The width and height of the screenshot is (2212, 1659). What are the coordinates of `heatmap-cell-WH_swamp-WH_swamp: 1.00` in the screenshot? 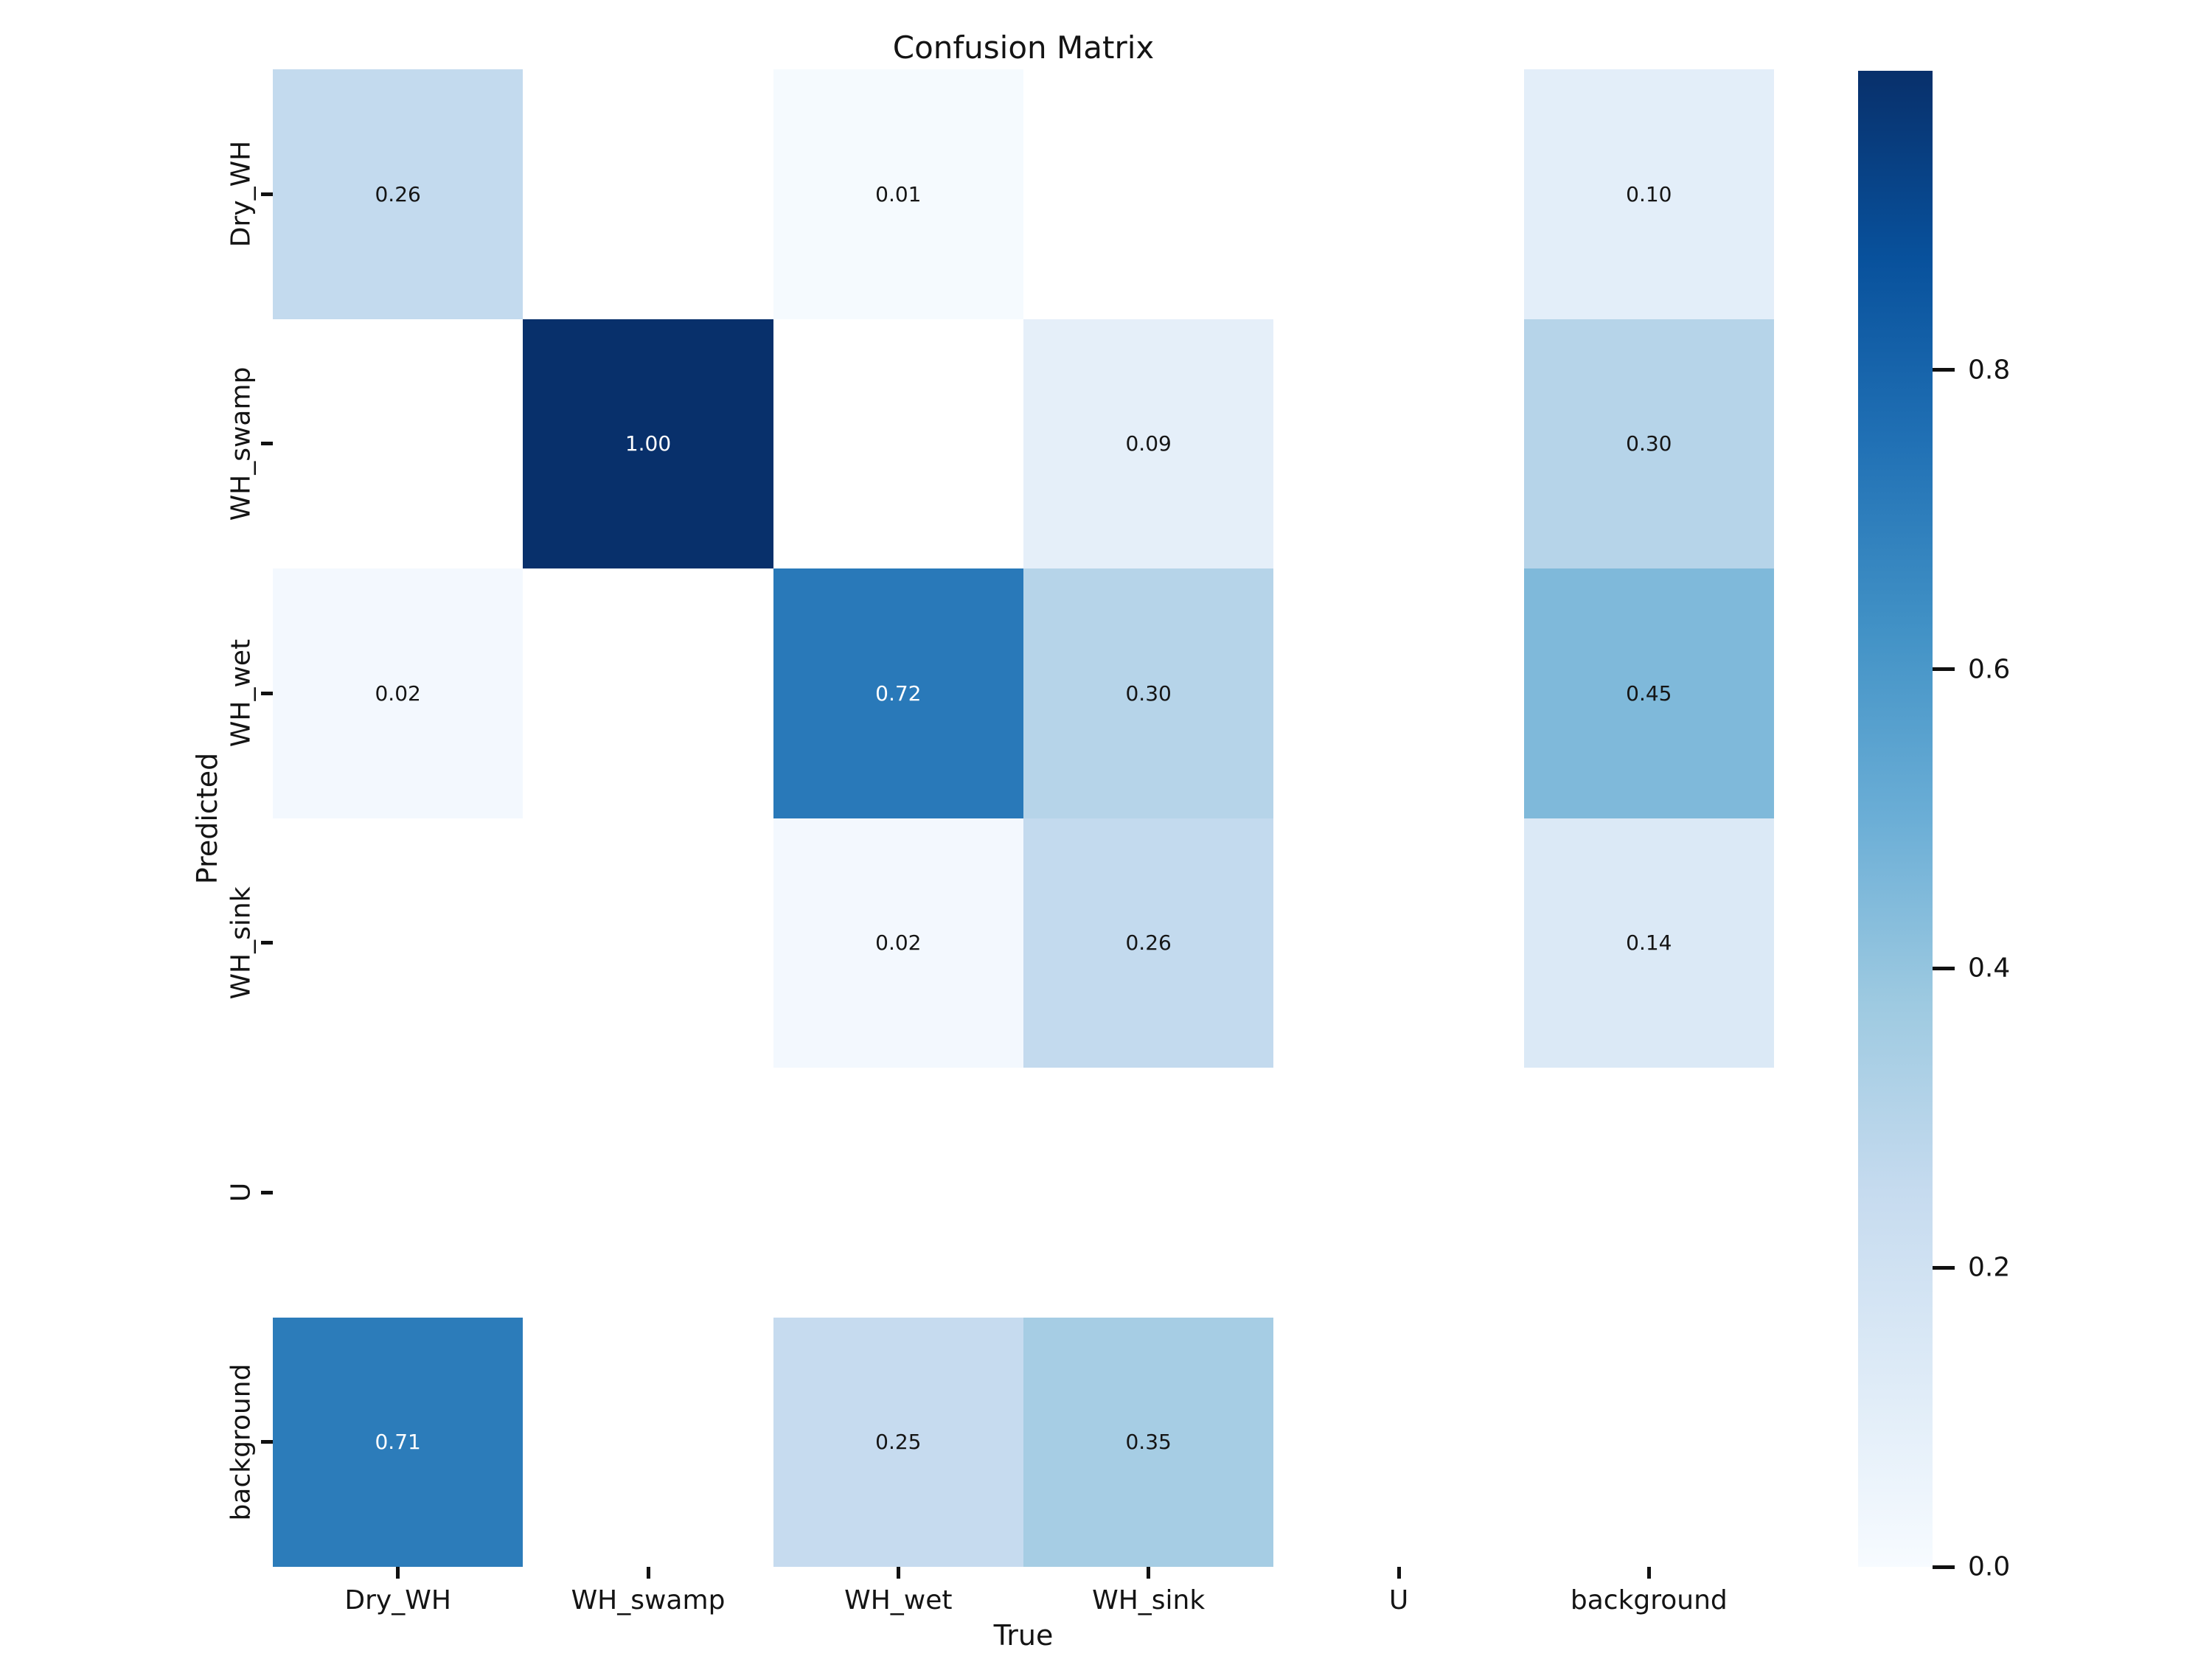 It's located at (648, 443).